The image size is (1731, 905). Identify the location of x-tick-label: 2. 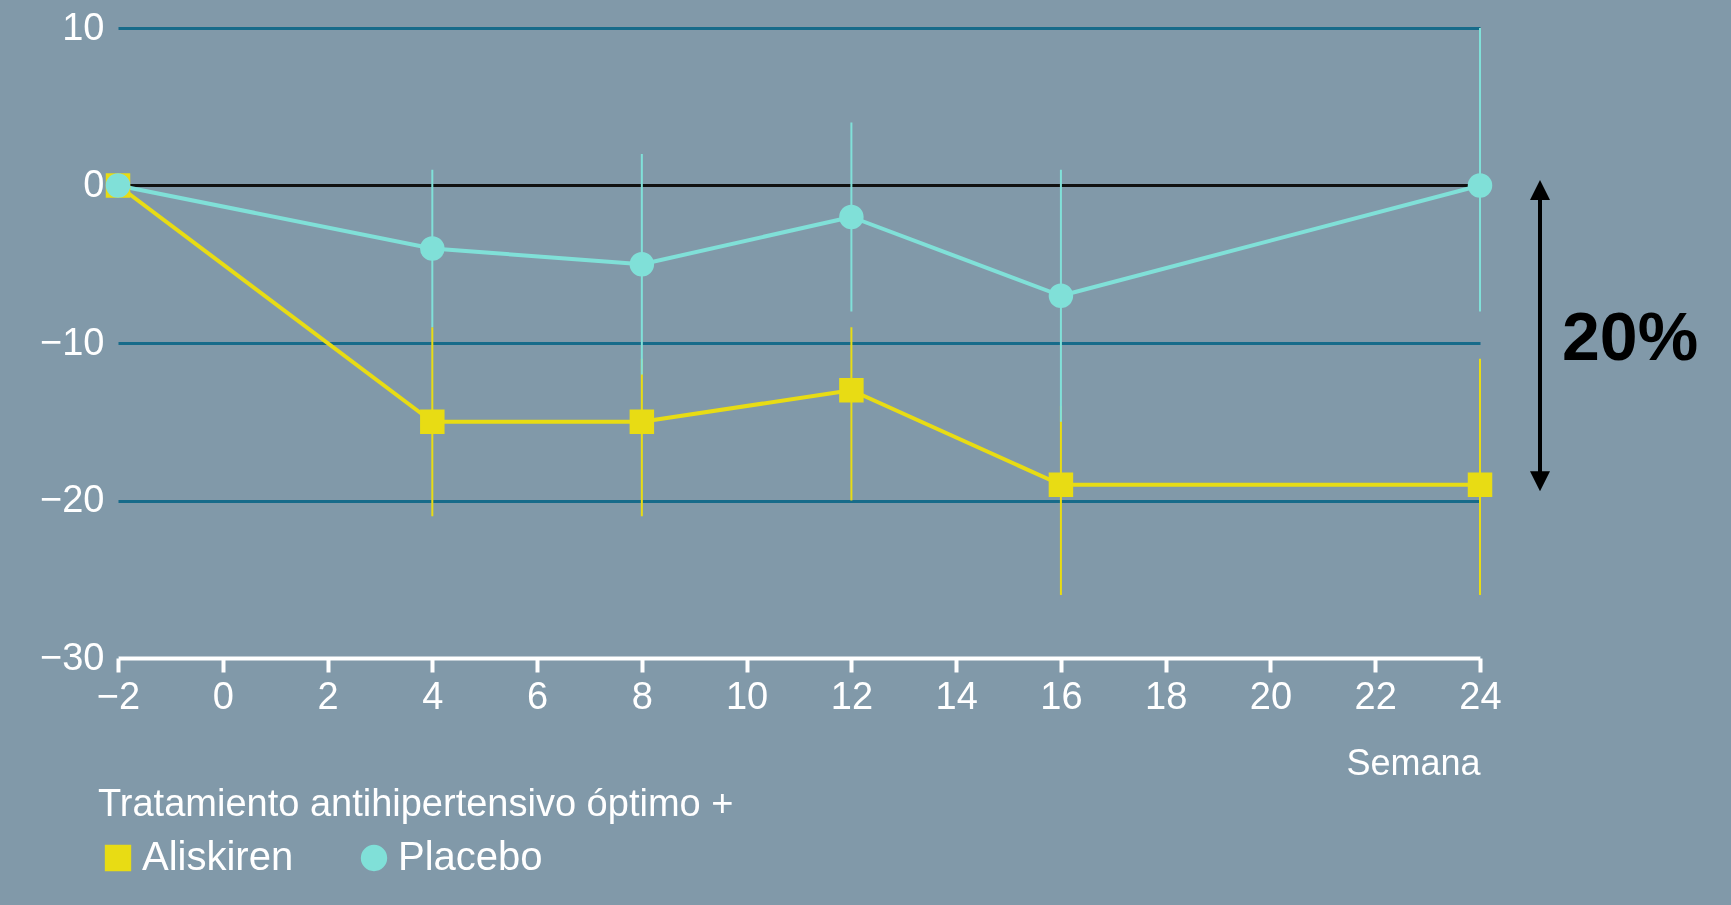
(328, 695).